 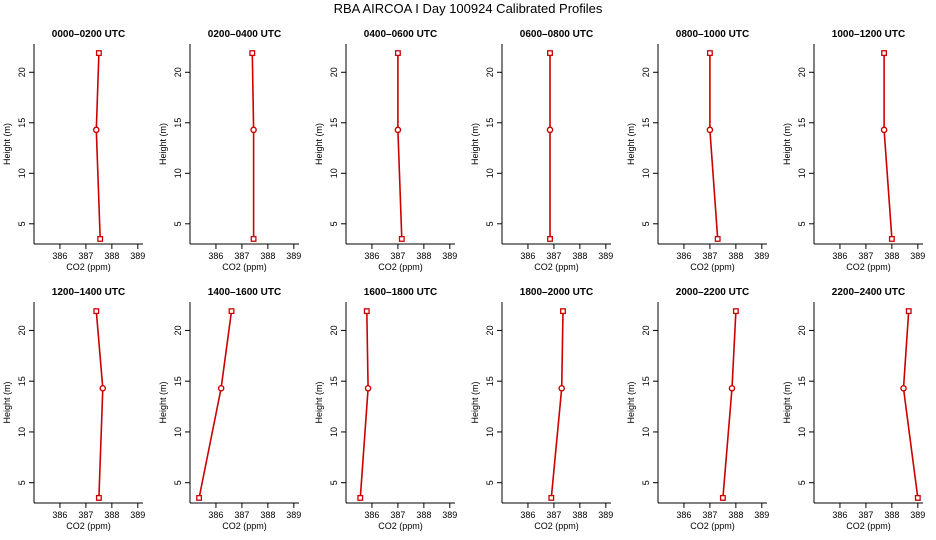 What do you see at coordinates (556, 34) in the screenshot?
I see `panel-title: 0600–0800 UTC` at bounding box center [556, 34].